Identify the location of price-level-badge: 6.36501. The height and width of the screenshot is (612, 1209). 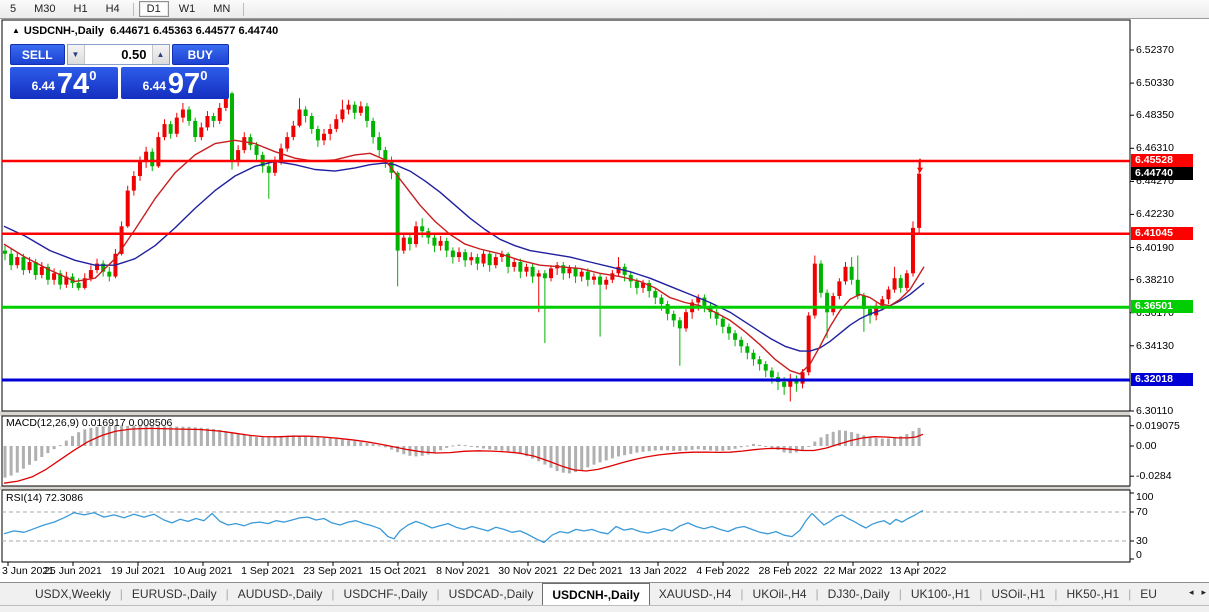
(1162, 307).